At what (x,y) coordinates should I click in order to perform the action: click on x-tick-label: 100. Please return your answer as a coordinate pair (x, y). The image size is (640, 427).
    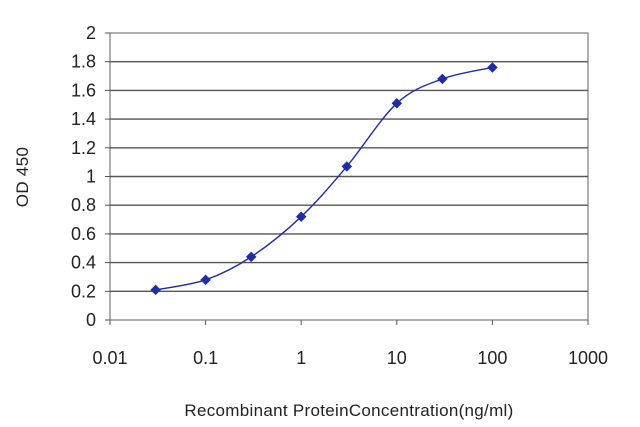
    Looking at the image, I should click on (492, 358).